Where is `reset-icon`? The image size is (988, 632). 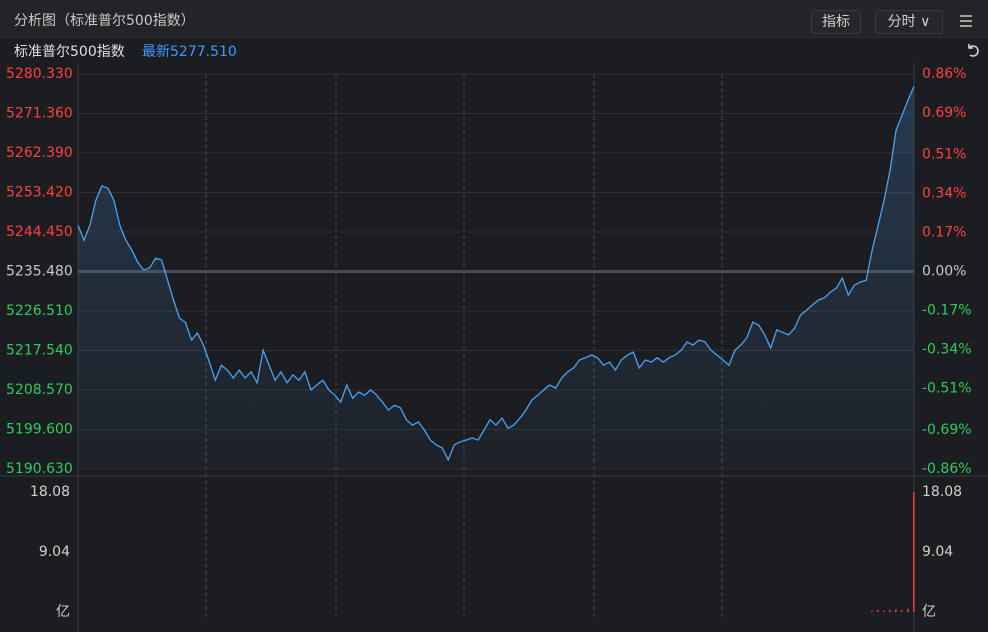 reset-icon is located at coordinates (973, 50).